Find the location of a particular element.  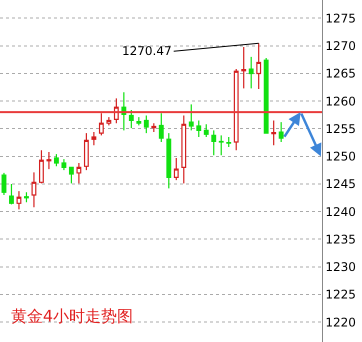

y-tick-label: 1260 is located at coordinates (340, 101).